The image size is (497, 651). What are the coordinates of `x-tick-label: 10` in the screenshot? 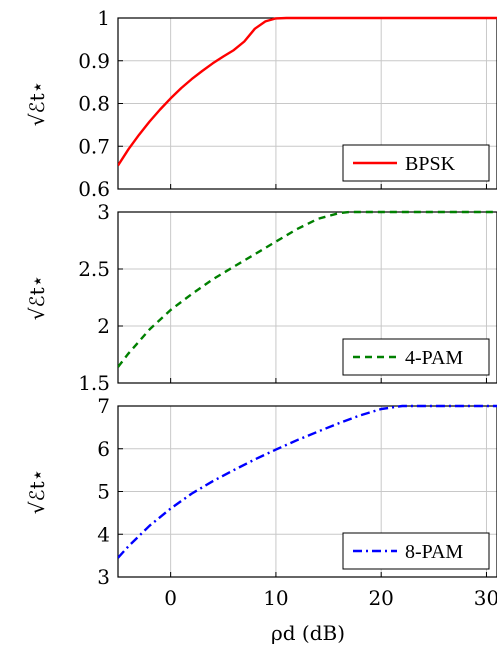 It's located at (275, 598).